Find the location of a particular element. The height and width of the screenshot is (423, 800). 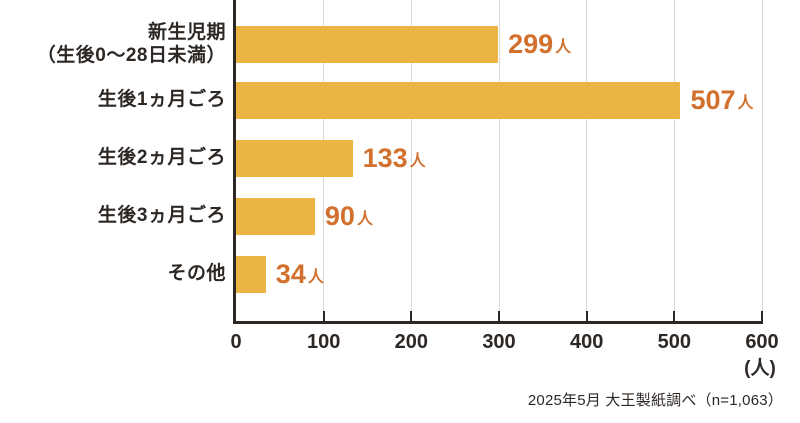

x-tick-label-400: 400 is located at coordinates (586, 342).